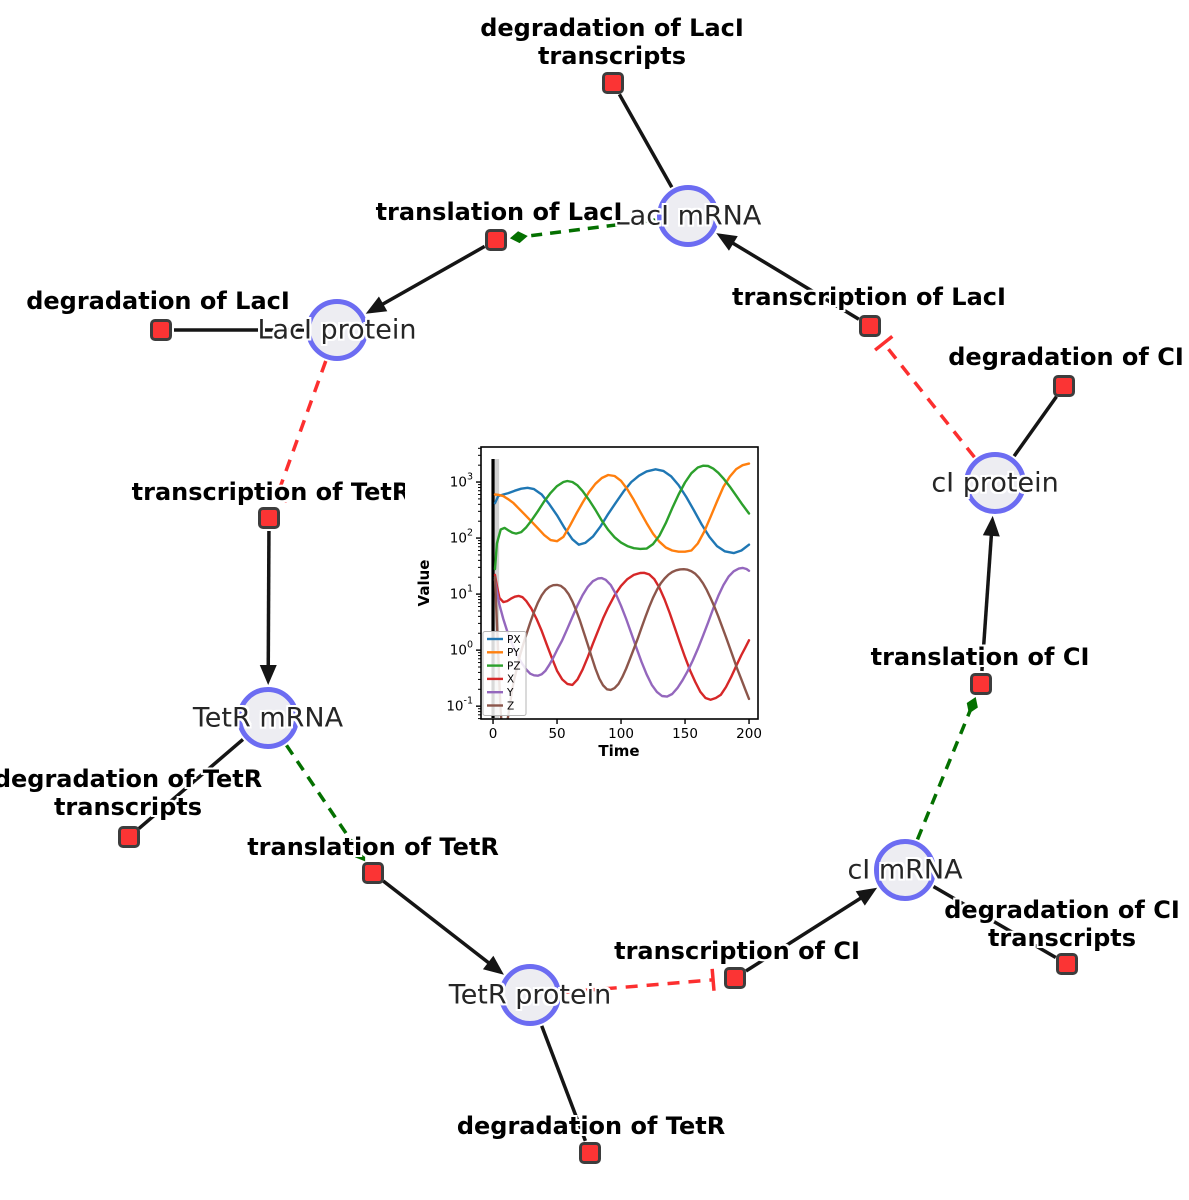 The image size is (1189, 1200). Describe the element at coordinates (510, 680) in the screenshot. I see `legend-label-X: X` at that location.